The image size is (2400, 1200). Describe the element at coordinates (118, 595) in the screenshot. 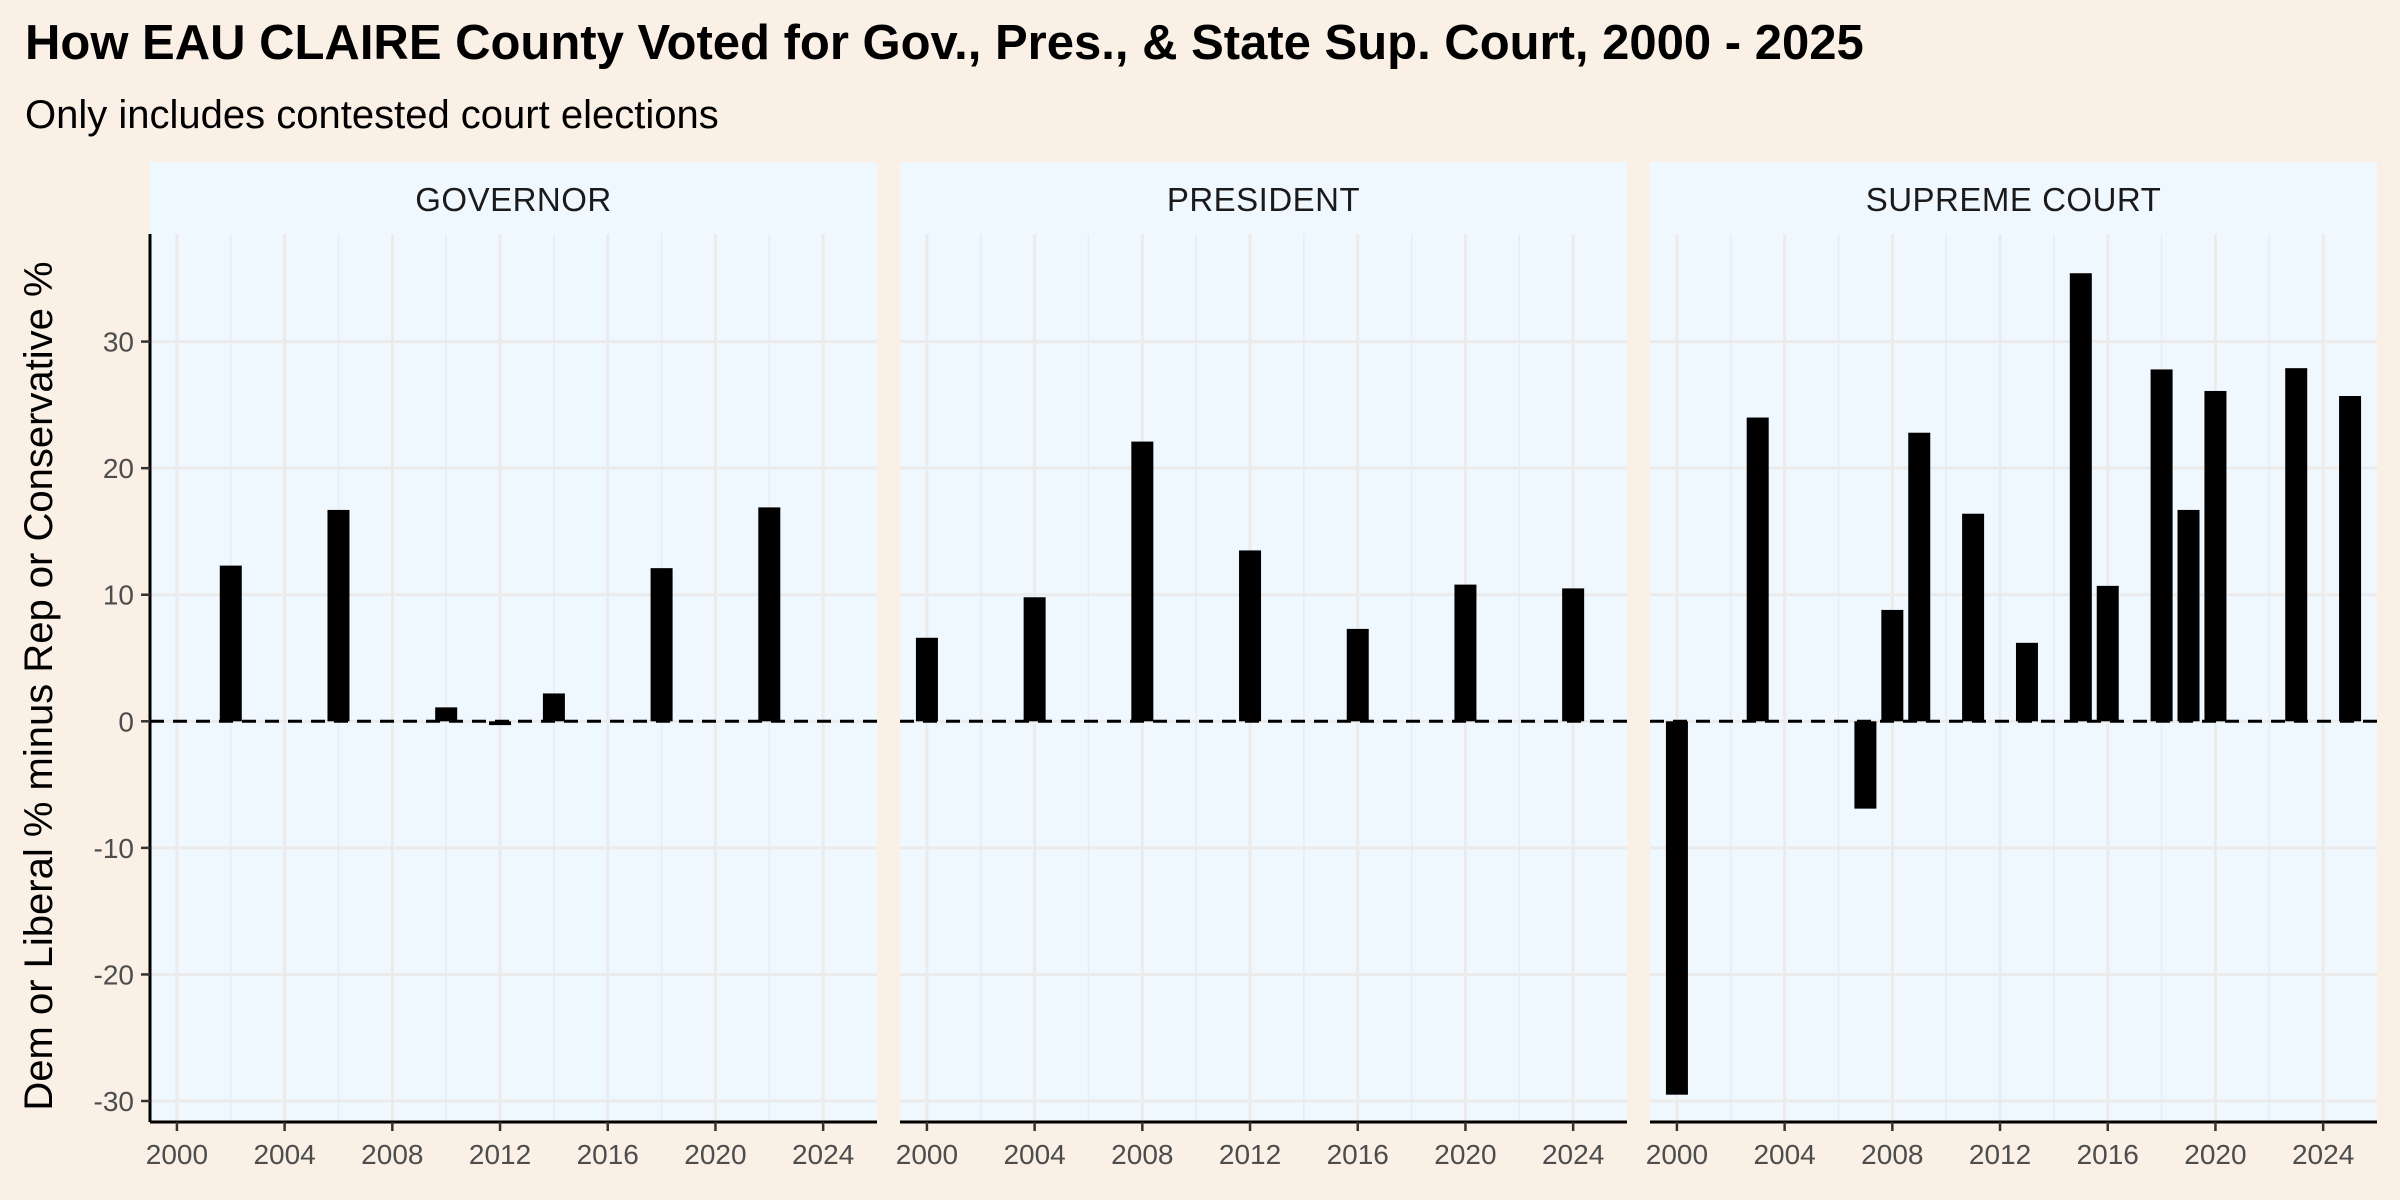

I see `y-tick-label: 10` at that location.